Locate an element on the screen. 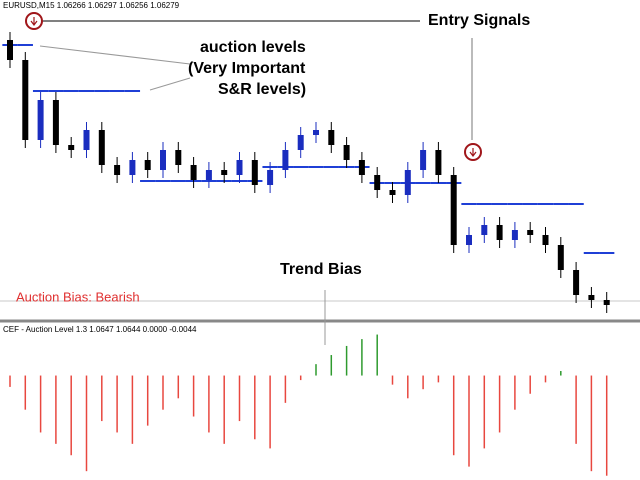  annotation: auction levels is located at coordinates (253, 47).